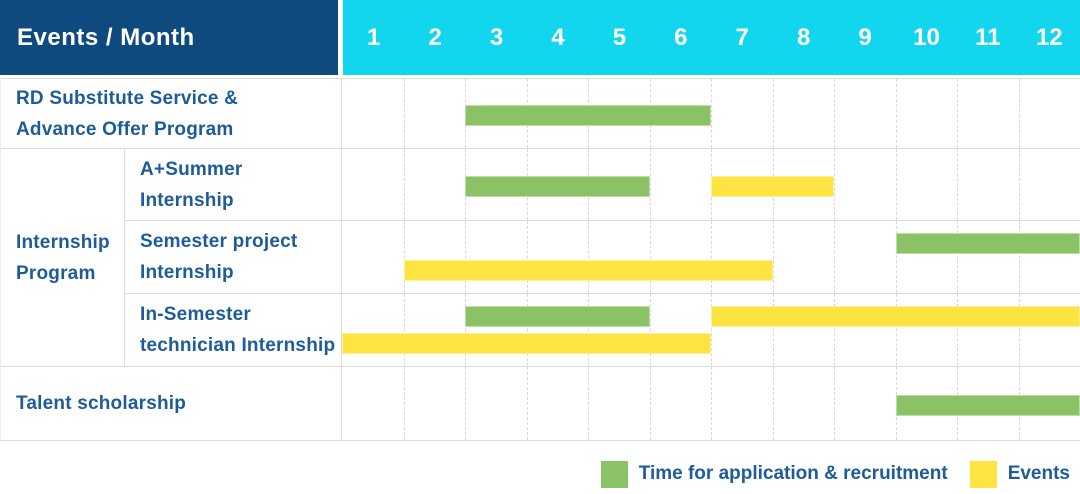 The image size is (1080, 494). I want to click on month-label: 5, so click(619, 37).